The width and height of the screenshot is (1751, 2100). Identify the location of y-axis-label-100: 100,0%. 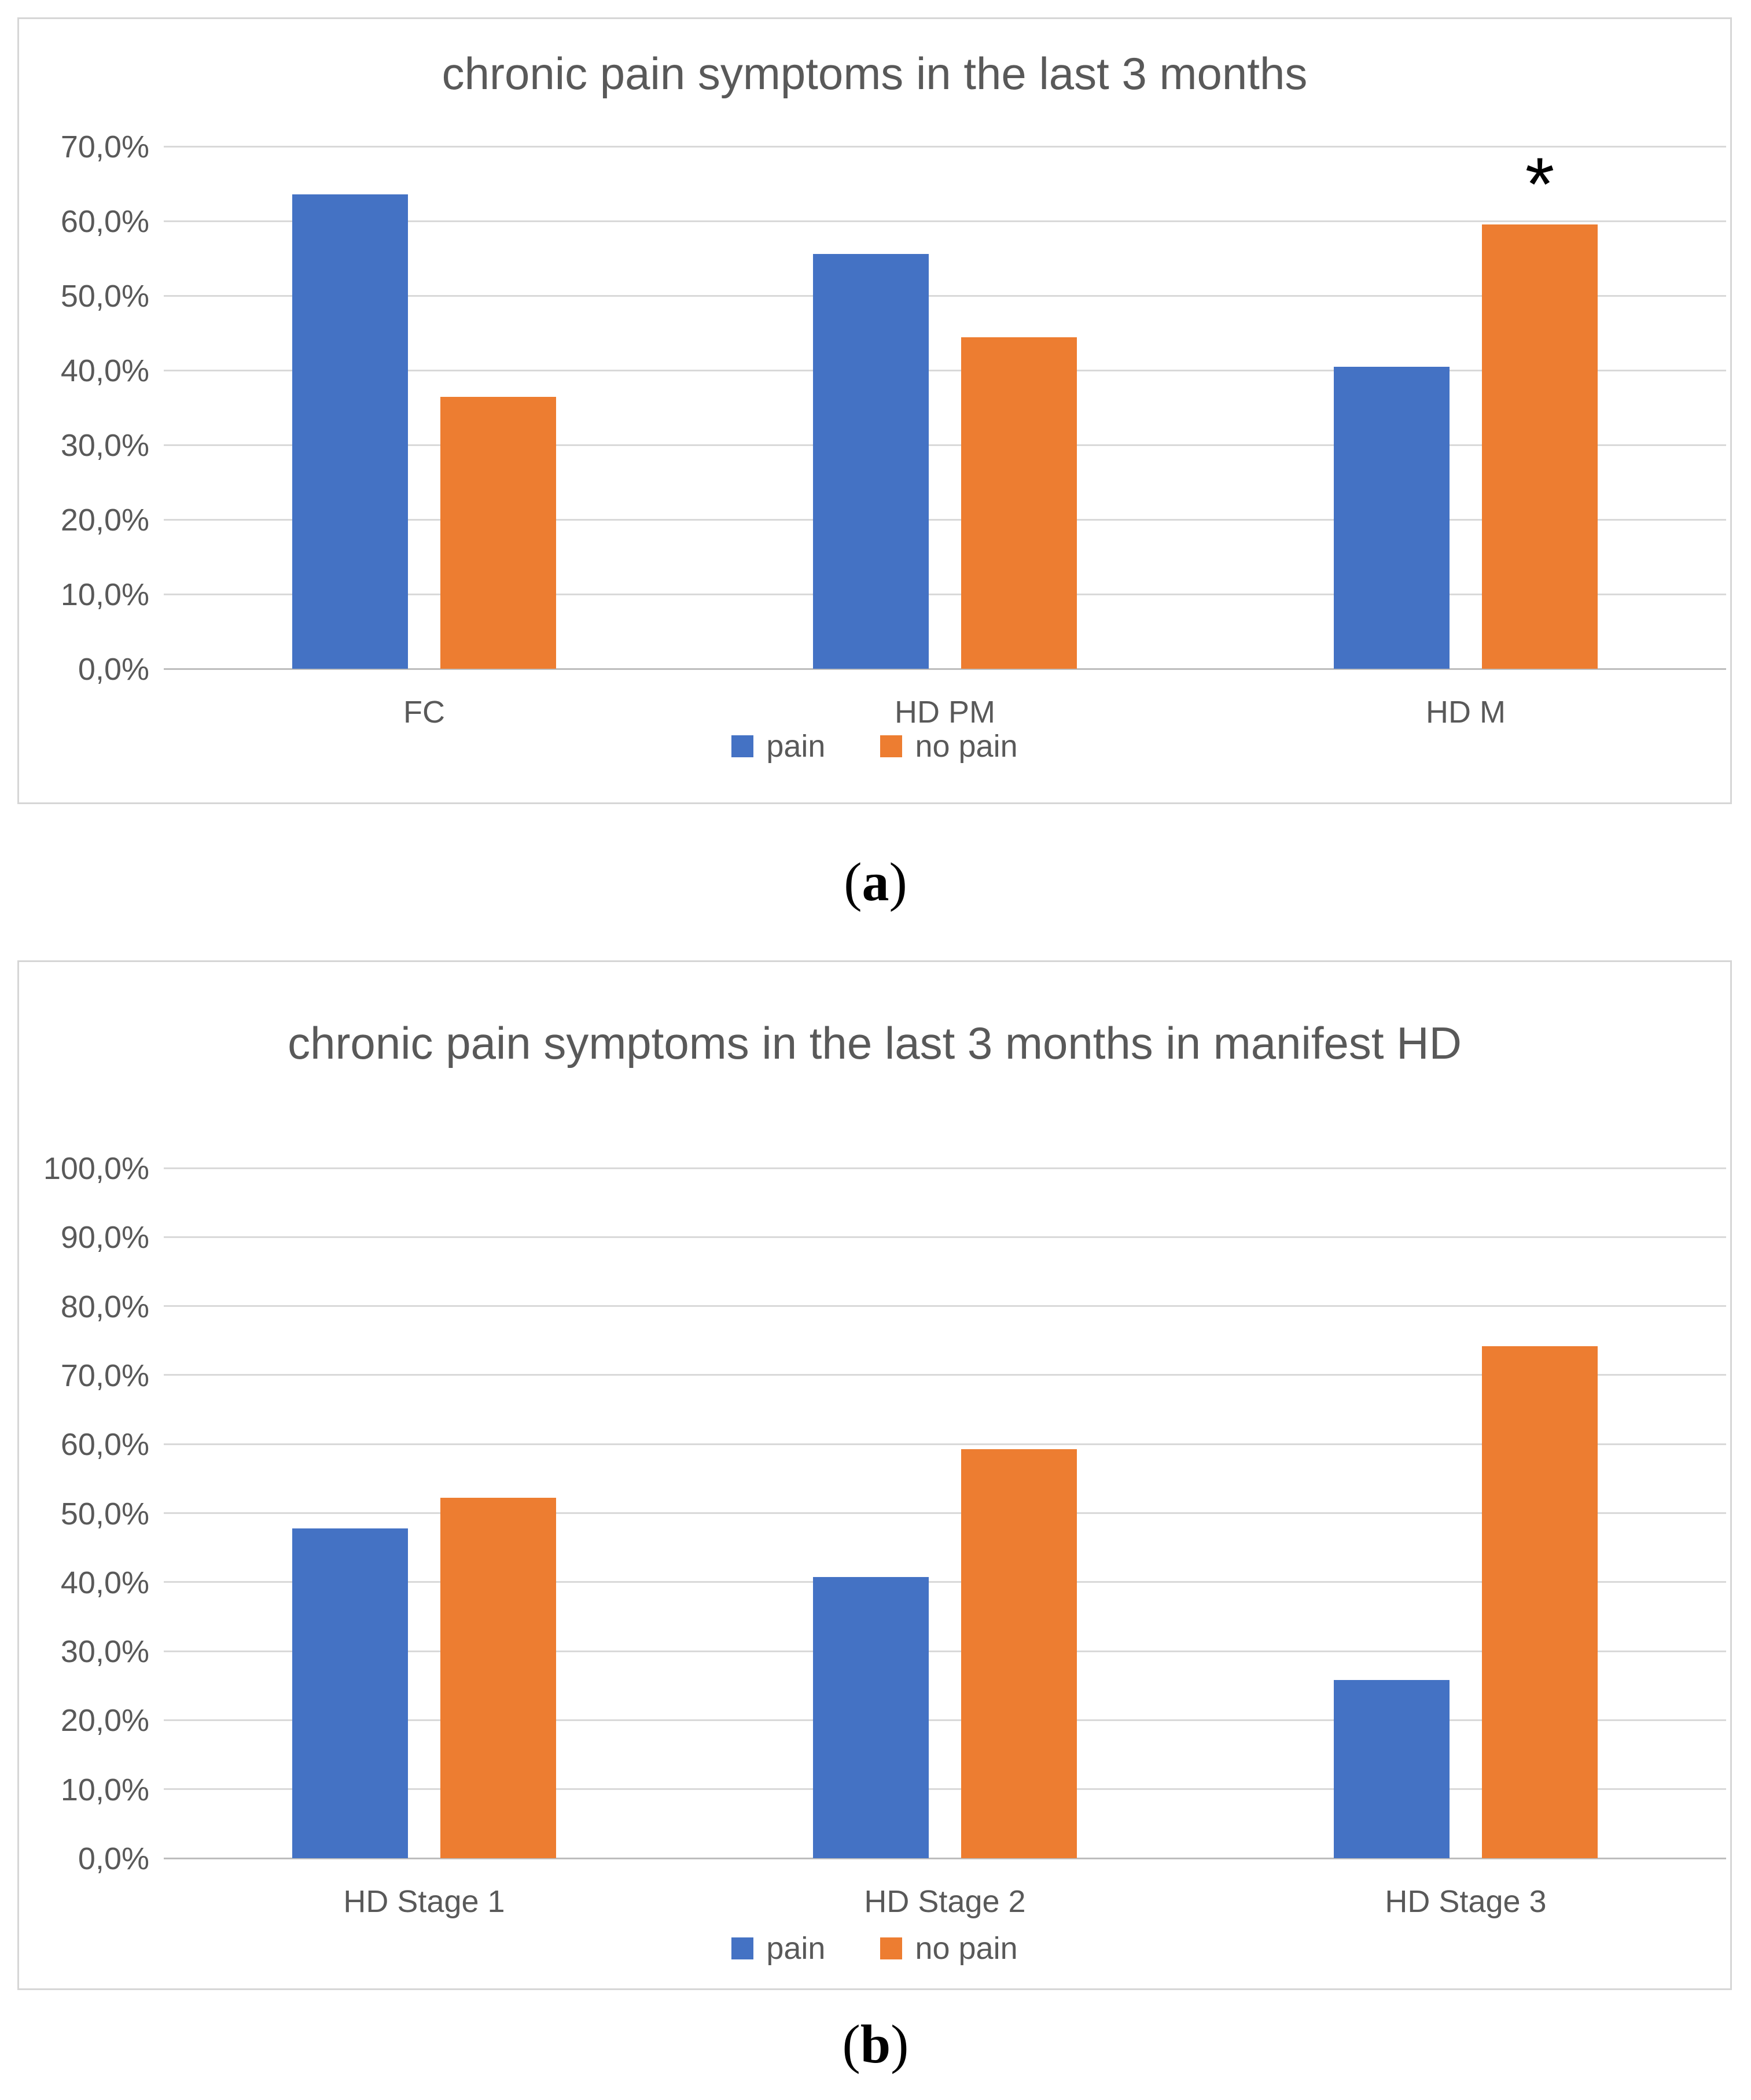
(96, 1168).